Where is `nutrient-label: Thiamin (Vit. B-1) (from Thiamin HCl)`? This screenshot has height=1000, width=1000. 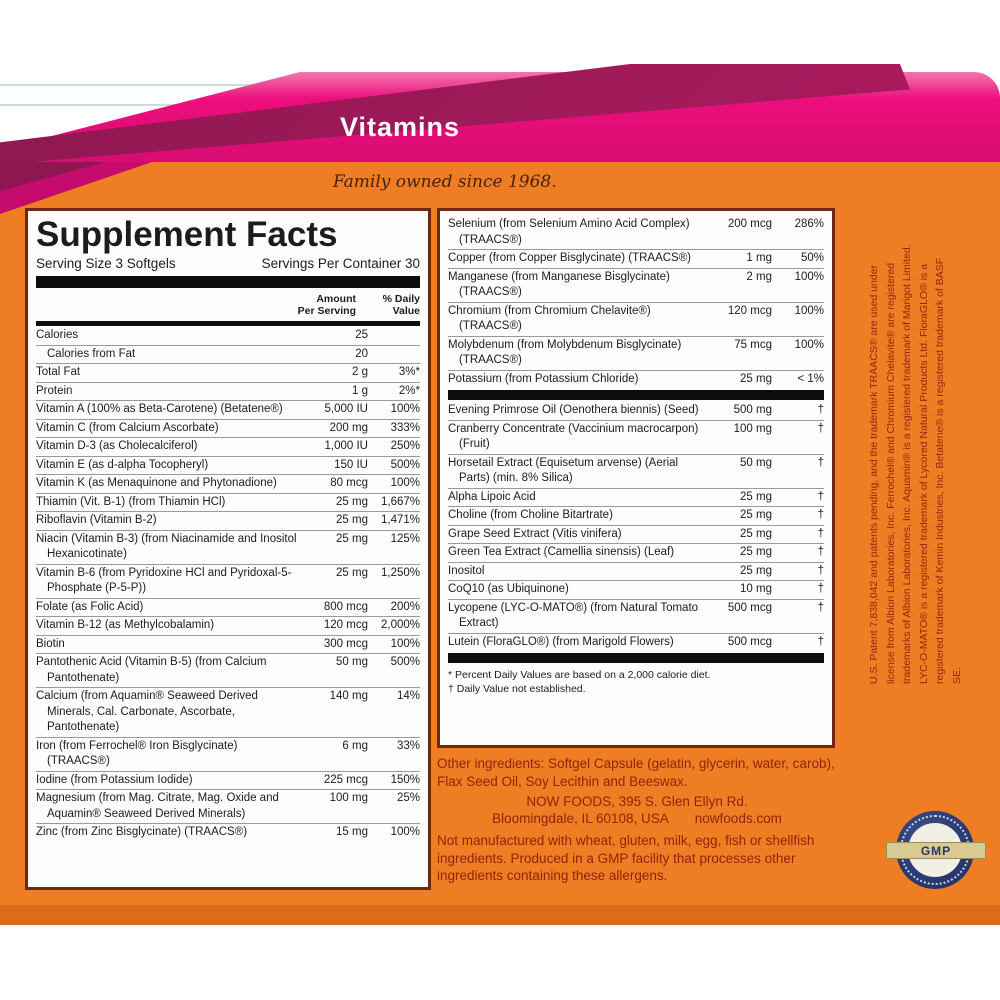 nutrient-label: Thiamin (Vit. B-1) (from Thiamin HCl) is located at coordinates (131, 501).